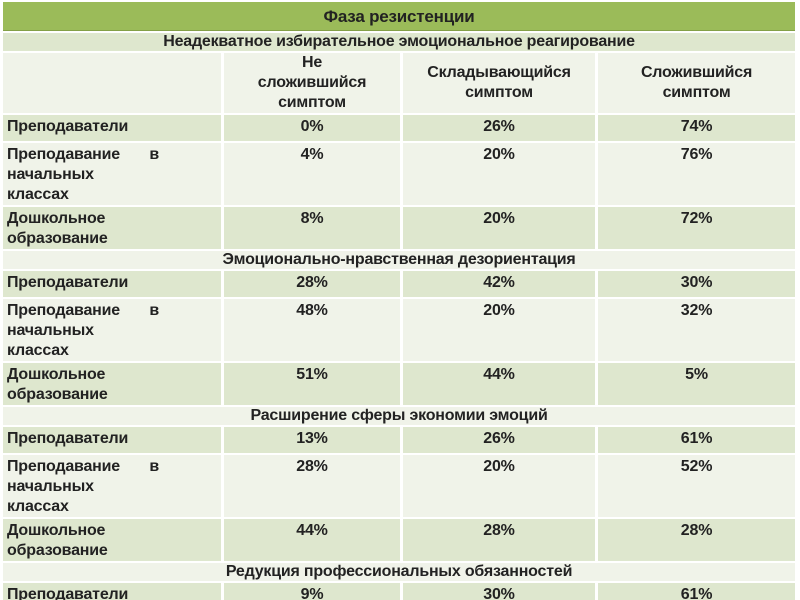 This screenshot has width=800, height=600. What do you see at coordinates (499, 83) in the screenshot?
I see `column-header: Складывающийся симптом` at bounding box center [499, 83].